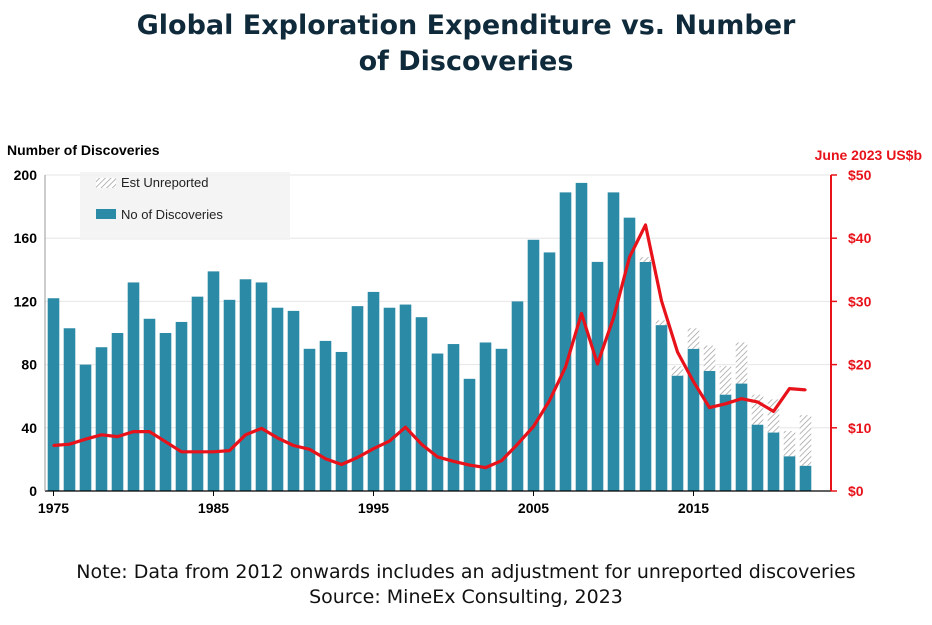 This screenshot has width=932, height=625. Describe the element at coordinates (26, 238) in the screenshot. I see `left-tick-label: 160` at that location.